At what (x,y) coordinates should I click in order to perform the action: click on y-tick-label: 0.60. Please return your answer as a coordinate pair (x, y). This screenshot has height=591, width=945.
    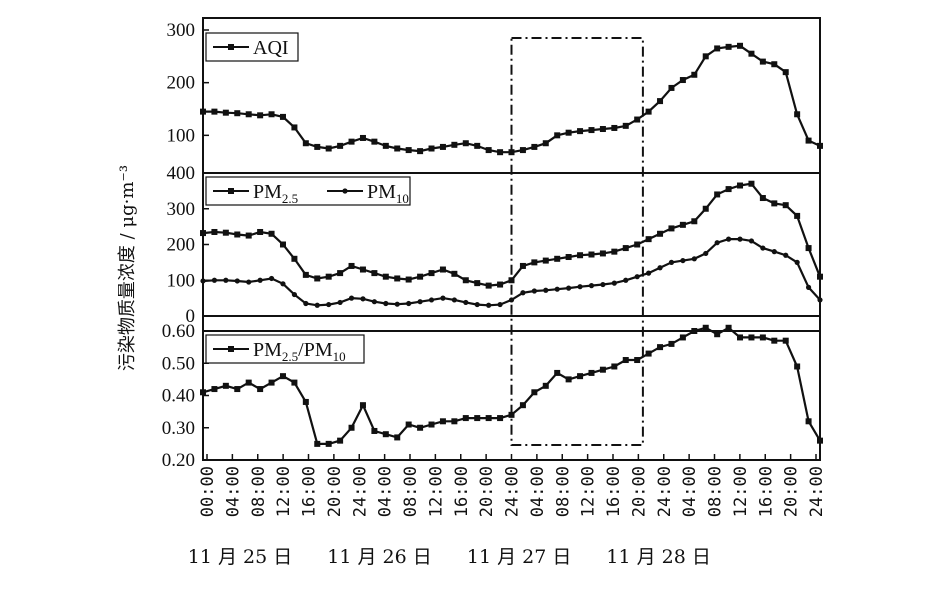
    Looking at the image, I should click on (178, 331).